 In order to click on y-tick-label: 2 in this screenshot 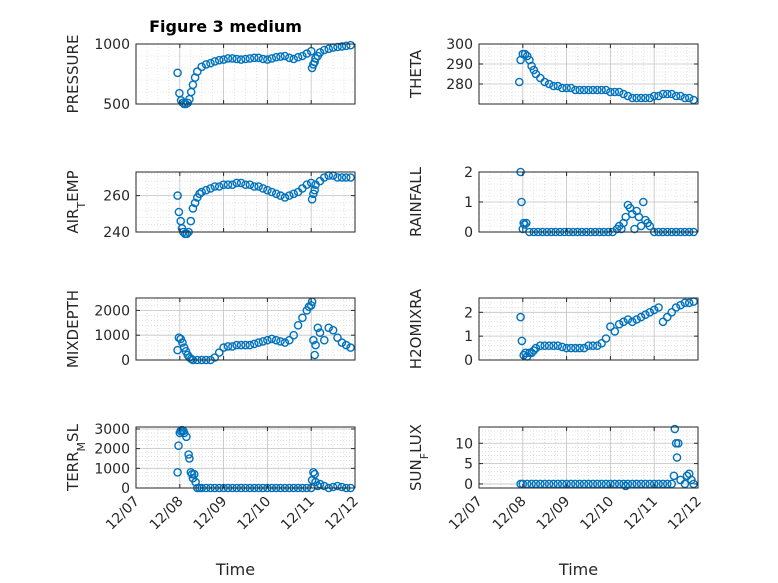, I will do `click(468, 313)`.